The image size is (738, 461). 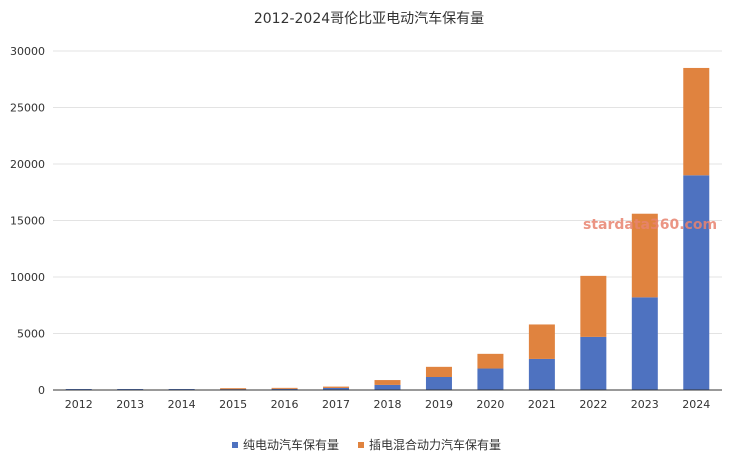 I want to click on legend-item-phev: 插电混合动力汽车保有量, so click(x=429, y=444).